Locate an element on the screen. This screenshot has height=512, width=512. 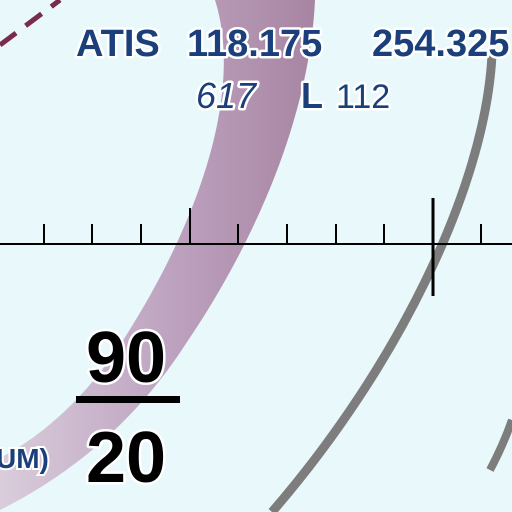
atis-frequency-secondary: 254.325 is located at coordinates (440, 44).